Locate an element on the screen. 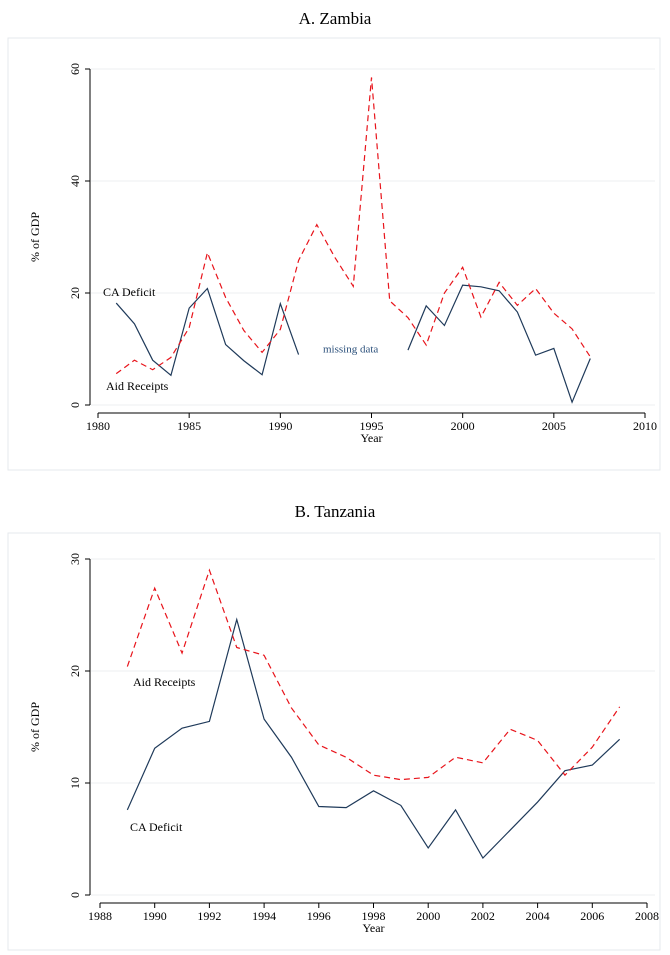  y-tick-label: 60 is located at coordinates (75, 69).